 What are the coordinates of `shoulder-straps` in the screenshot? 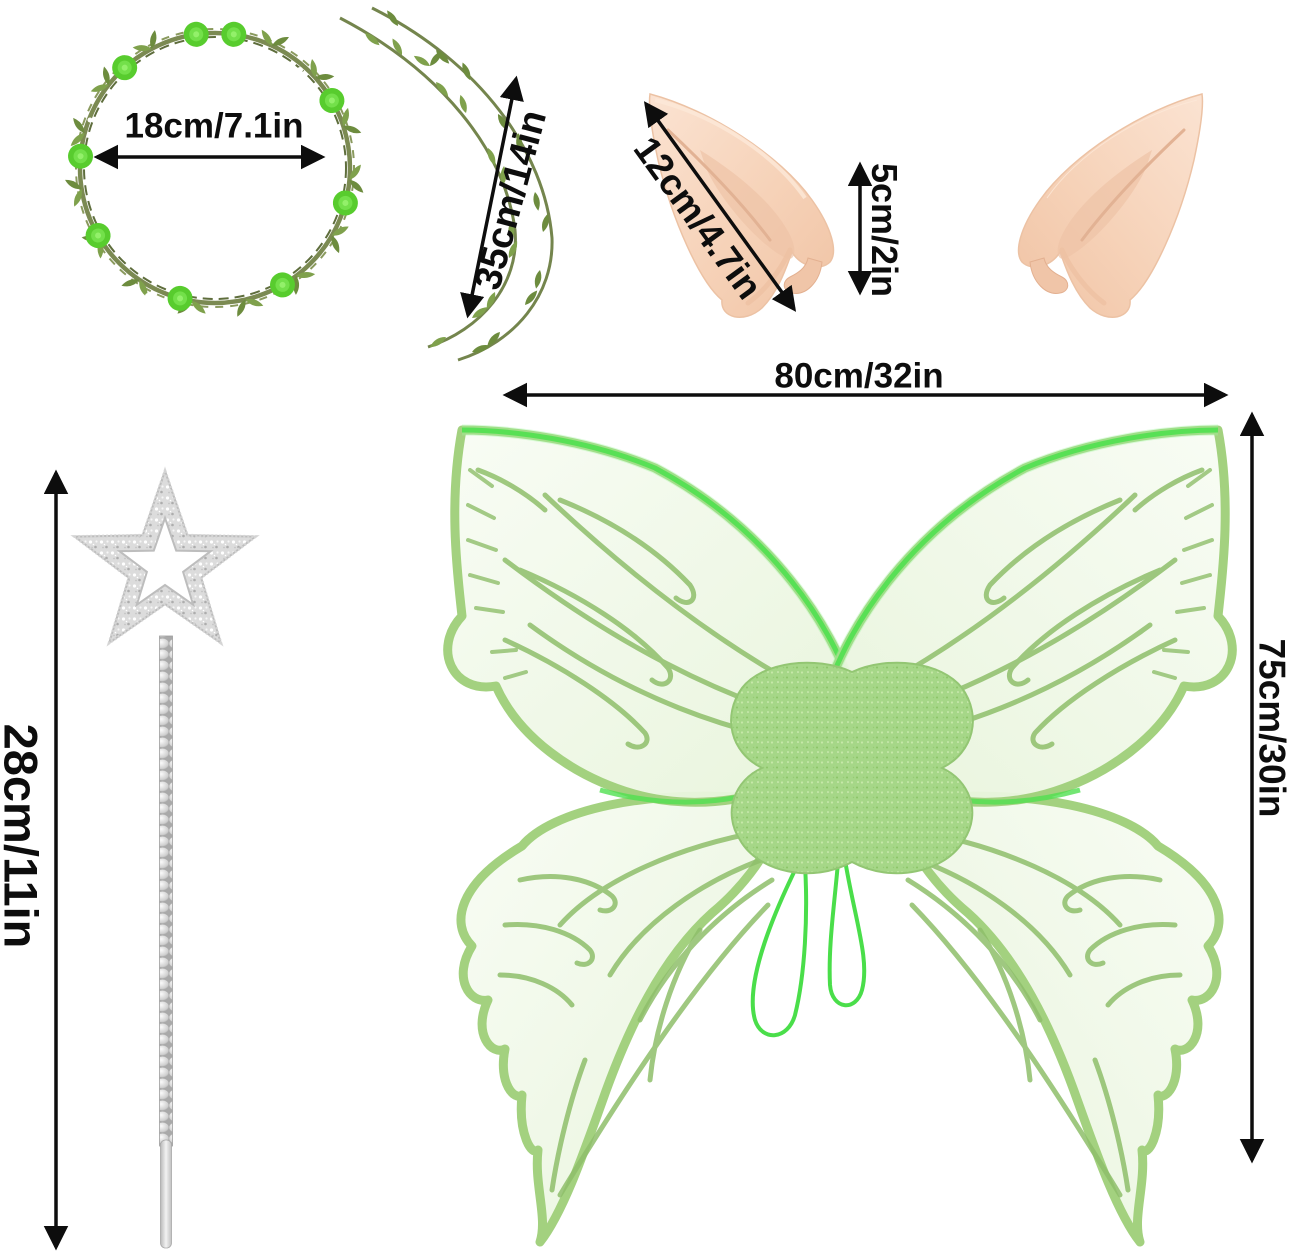 It's located at (808, 948).